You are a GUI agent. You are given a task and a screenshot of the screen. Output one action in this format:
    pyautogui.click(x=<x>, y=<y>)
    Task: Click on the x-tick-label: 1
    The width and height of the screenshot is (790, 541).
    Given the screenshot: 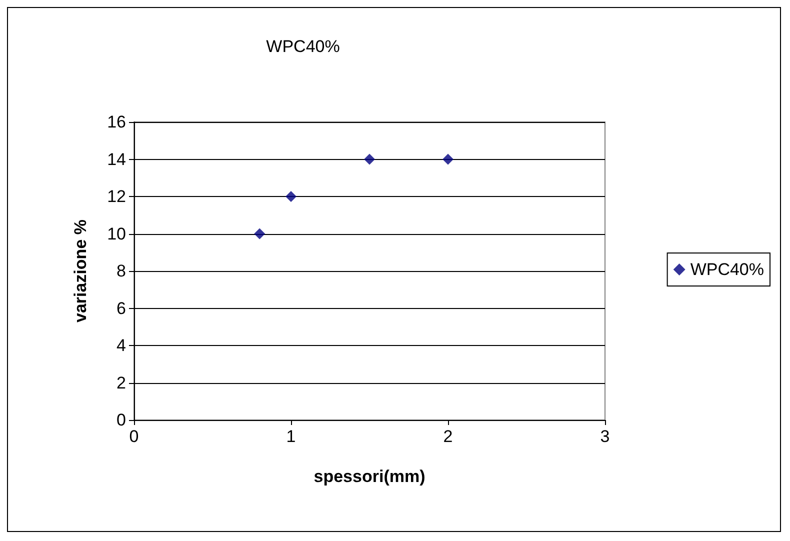 What is the action you would take?
    pyautogui.click(x=291, y=436)
    